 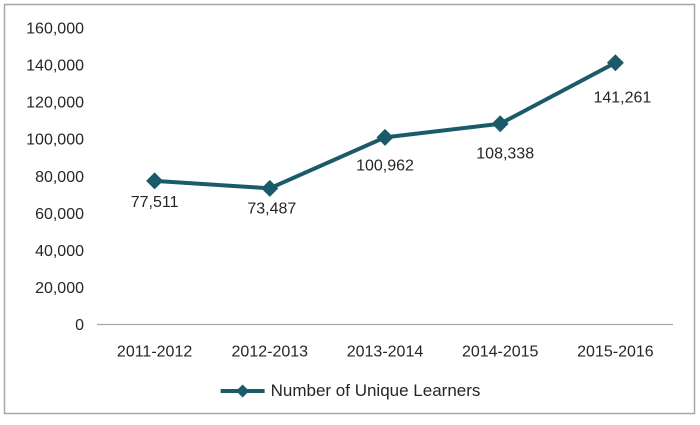 What do you see at coordinates (615, 352) in the screenshot?
I see `x-axis-label: 2015-2016` at bounding box center [615, 352].